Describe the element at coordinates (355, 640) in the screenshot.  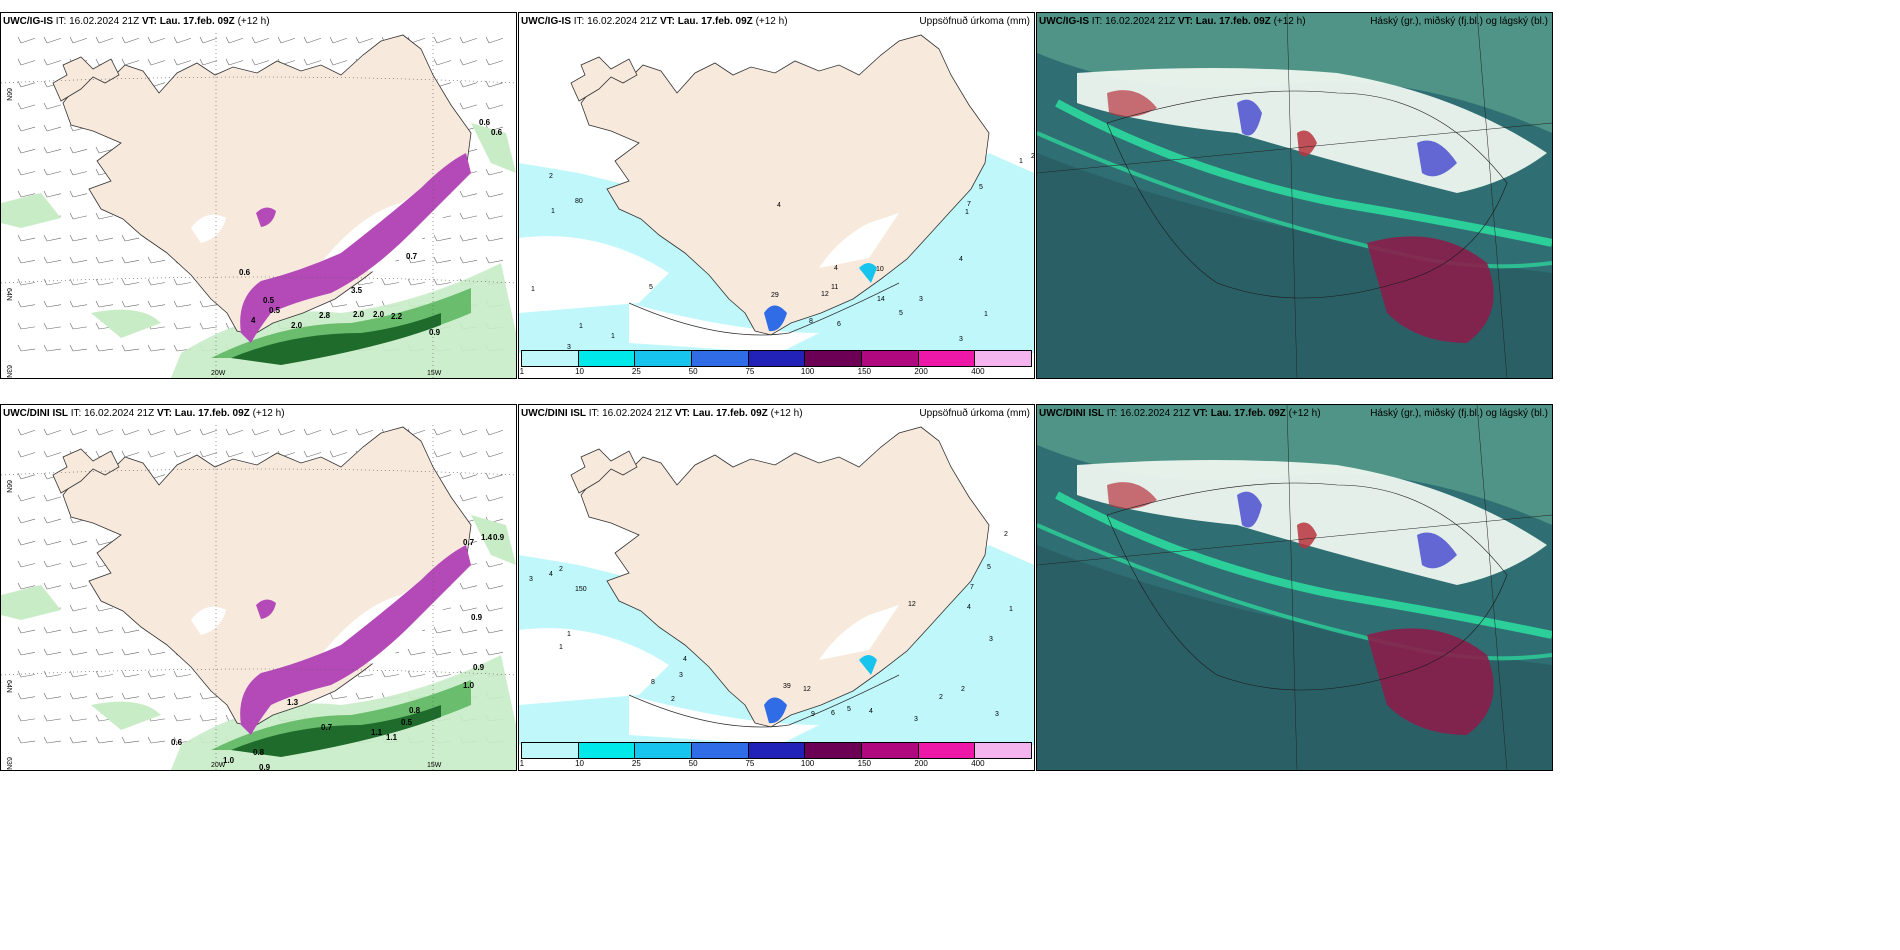
I see `snow-band` at that location.